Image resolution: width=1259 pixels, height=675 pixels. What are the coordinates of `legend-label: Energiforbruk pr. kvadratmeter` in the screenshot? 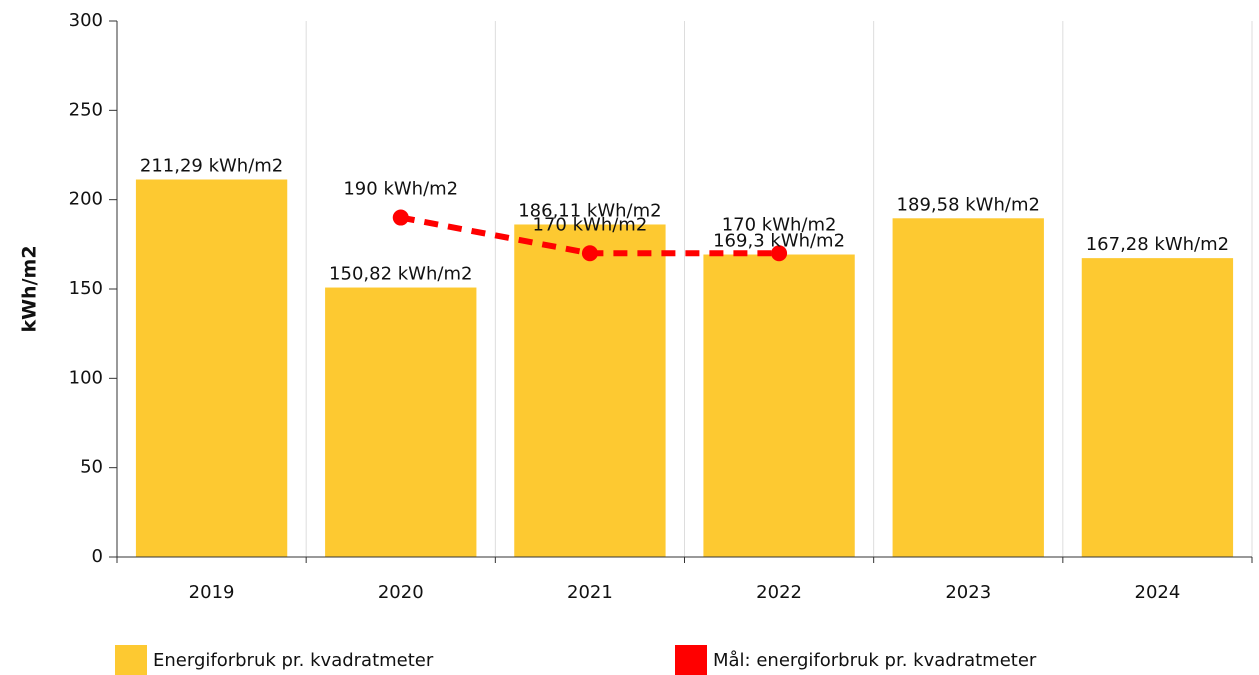 It's located at (293, 660).